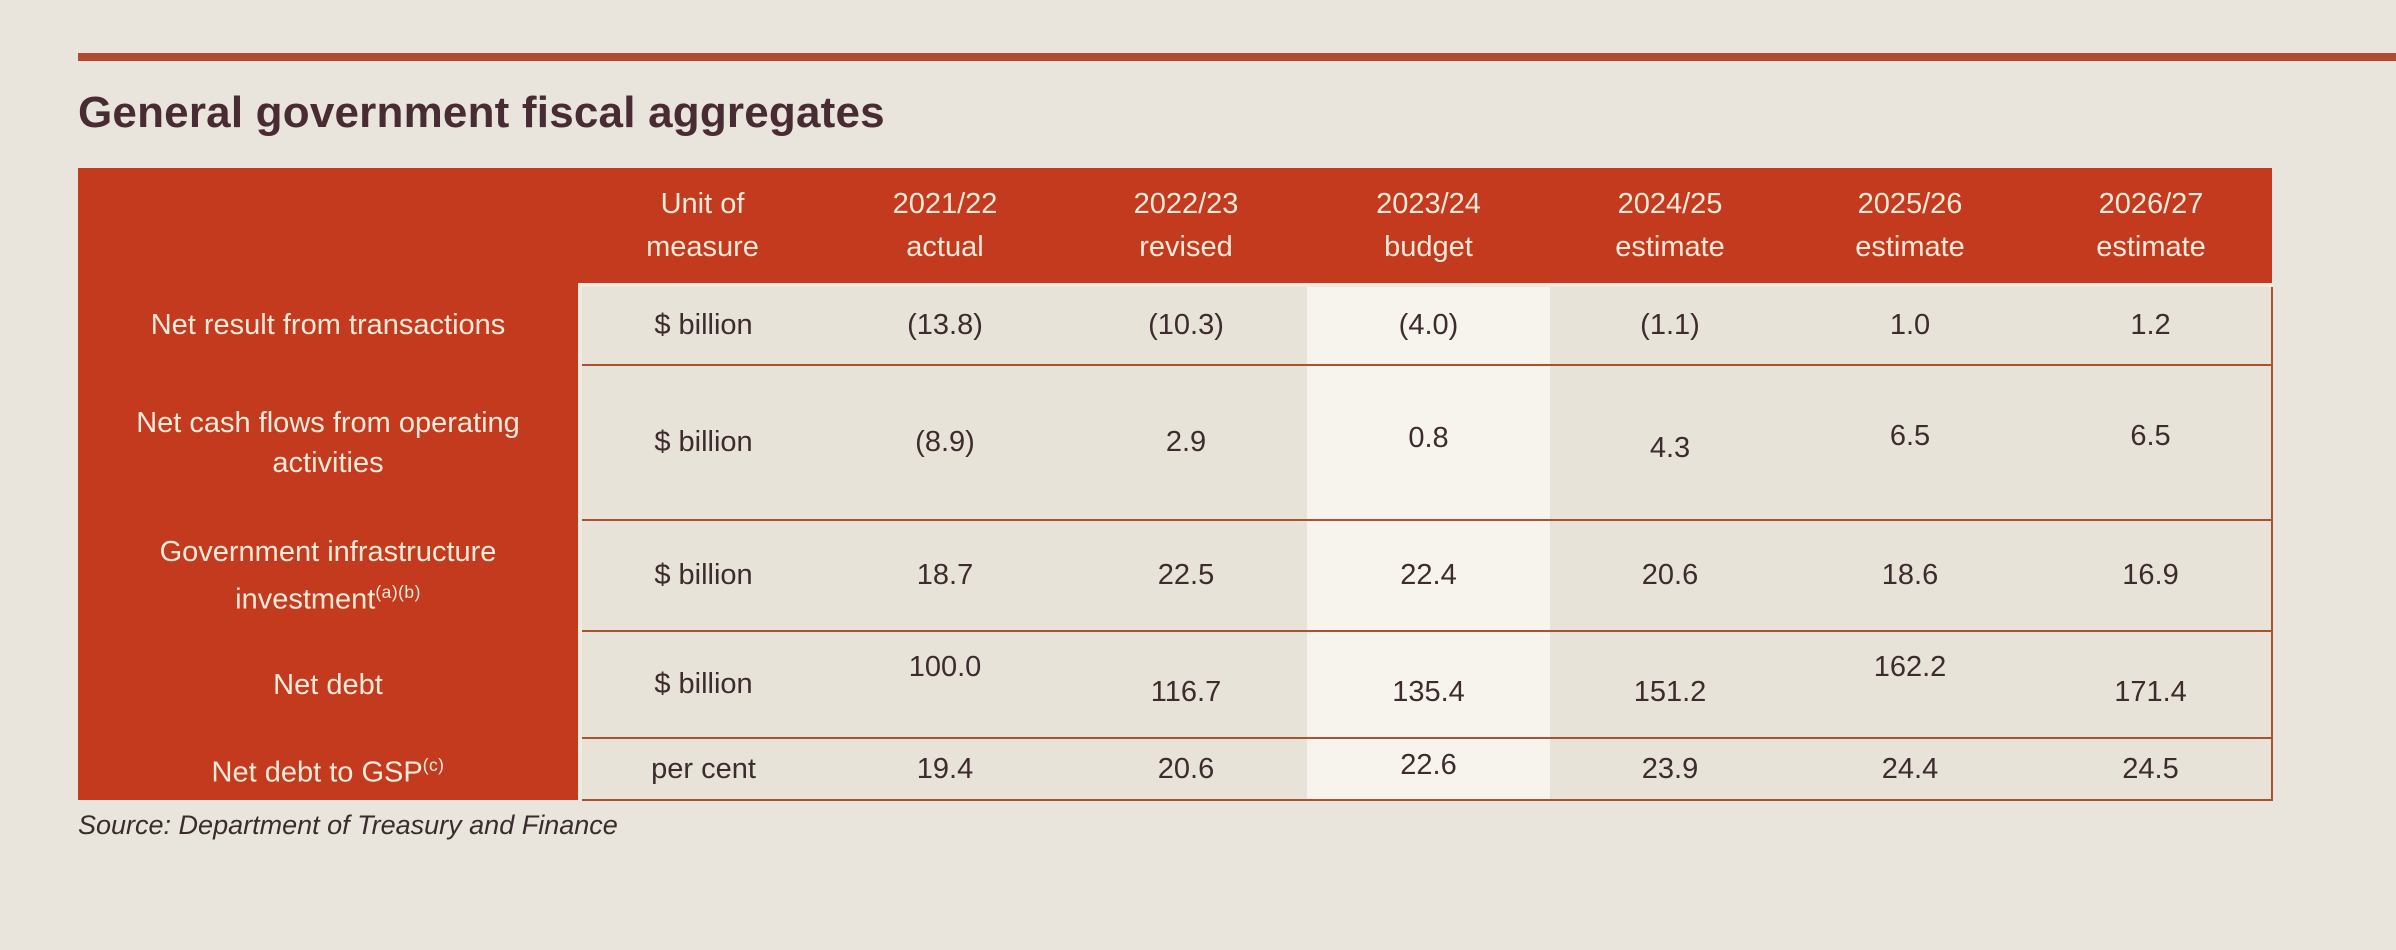 This screenshot has height=950, width=2396. What do you see at coordinates (702, 246) in the screenshot?
I see `column-header-line2: measure` at bounding box center [702, 246].